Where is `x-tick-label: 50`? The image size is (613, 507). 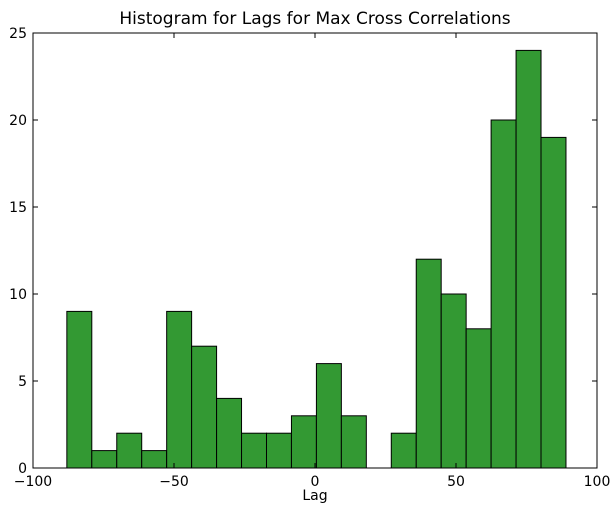
x-tick-label: 50 is located at coordinates (456, 482).